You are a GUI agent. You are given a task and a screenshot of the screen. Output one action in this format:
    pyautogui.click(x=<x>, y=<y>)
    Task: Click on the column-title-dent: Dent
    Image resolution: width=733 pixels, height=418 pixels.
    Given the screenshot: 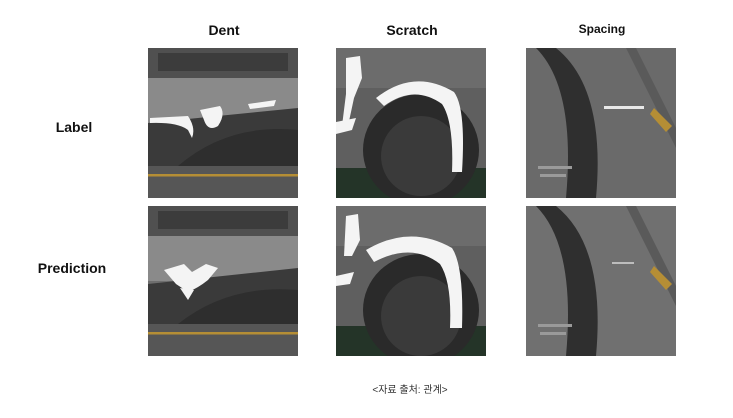 What is the action you would take?
    pyautogui.click(x=224, y=30)
    